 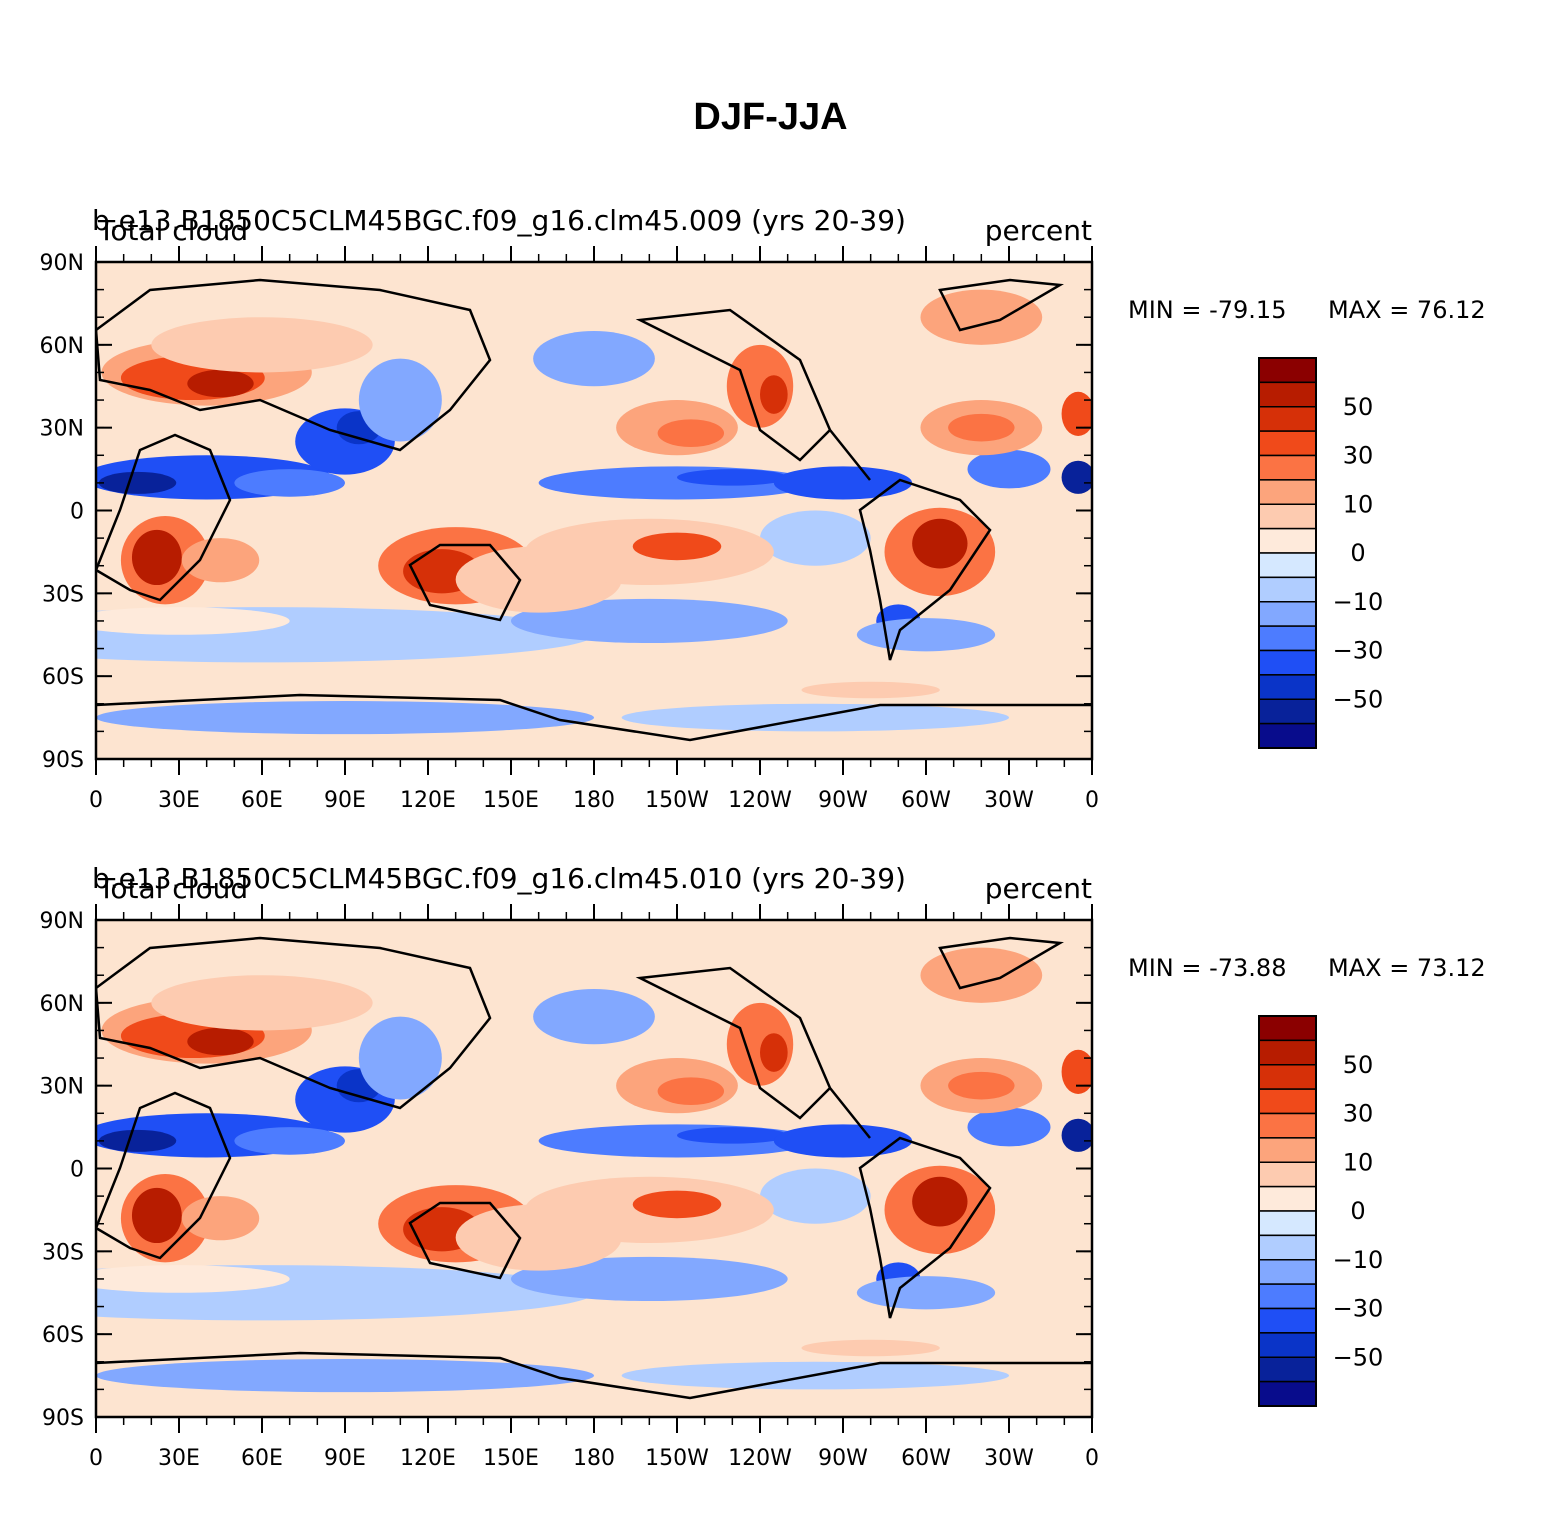 What do you see at coordinates (63, 594) in the screenshot?
I see `lat-label: 30S` at bounding box center [63, 594].